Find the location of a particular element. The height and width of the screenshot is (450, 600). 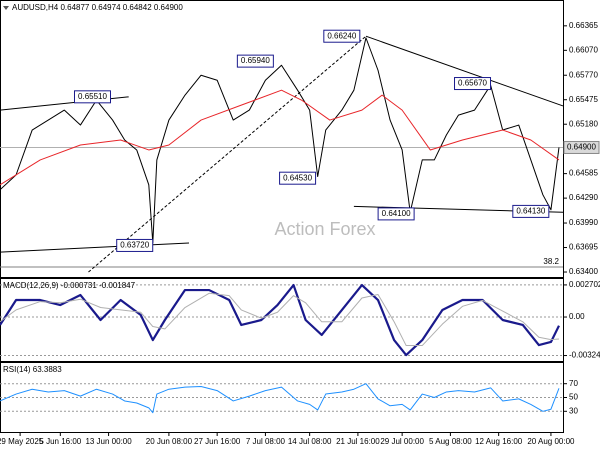

fib-label: 38.2 is located at coordinates (551, 261).